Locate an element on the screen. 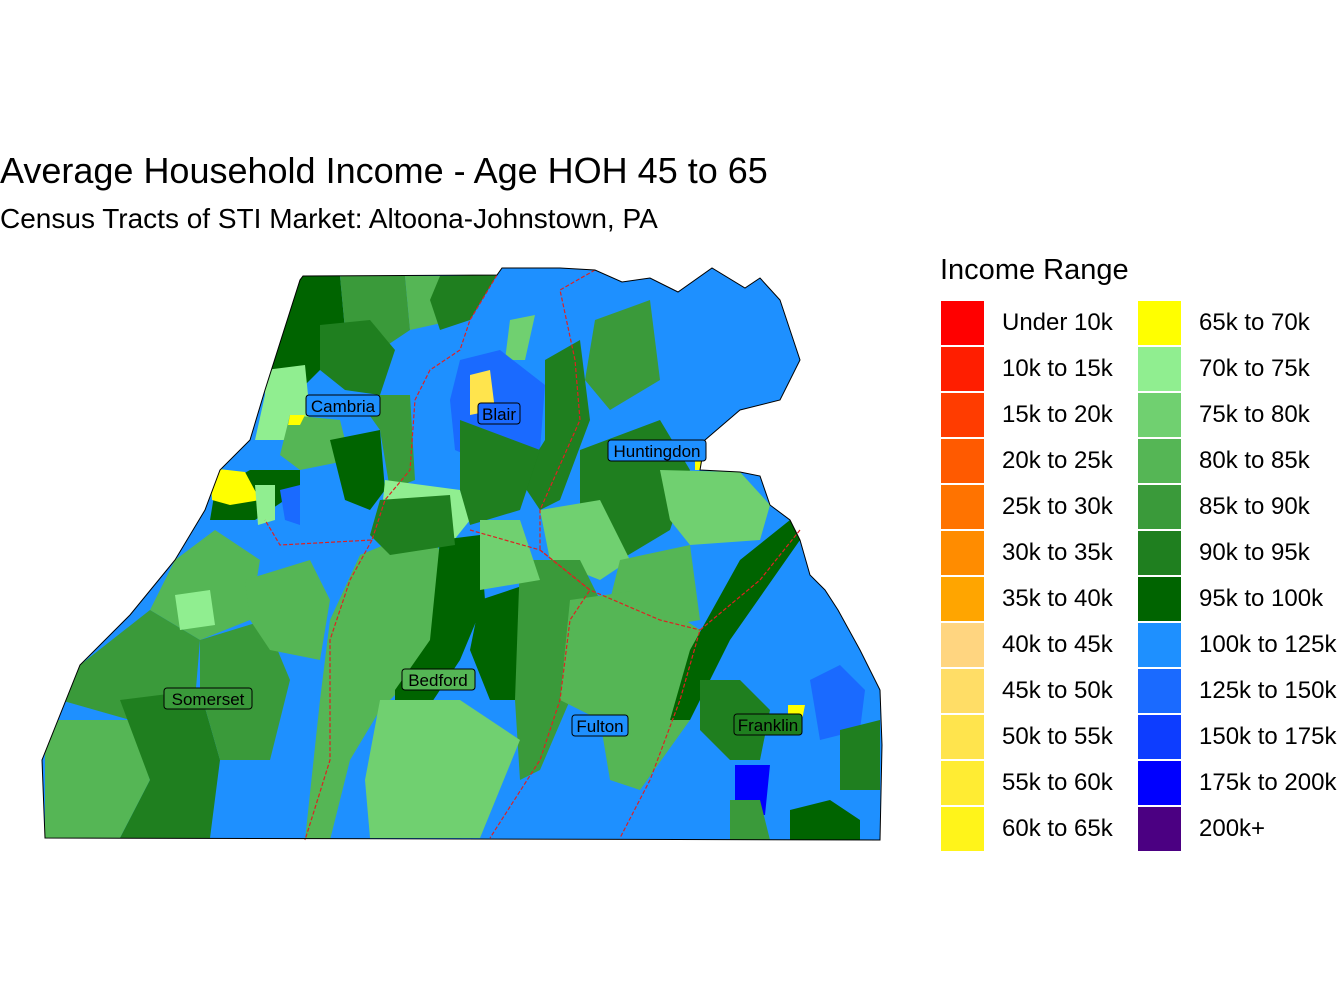  legend-label: 125k to 150k is located at coordinates (1268, 690).